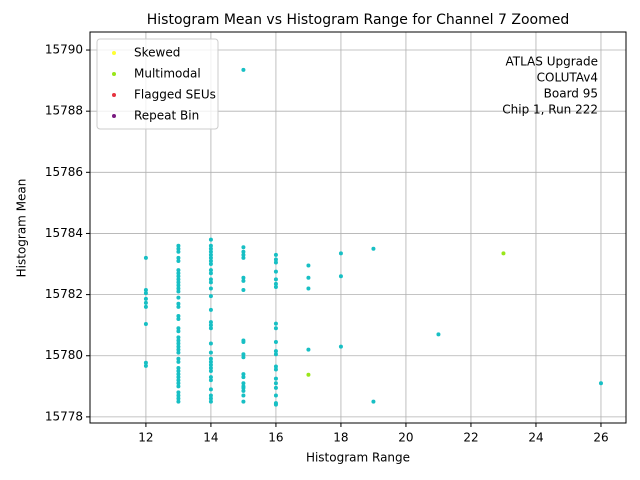  What do you see at coordinates (64, 416) in the screenshot?
I see `y-tick-label: 15778` at bounding box center [64, 416].